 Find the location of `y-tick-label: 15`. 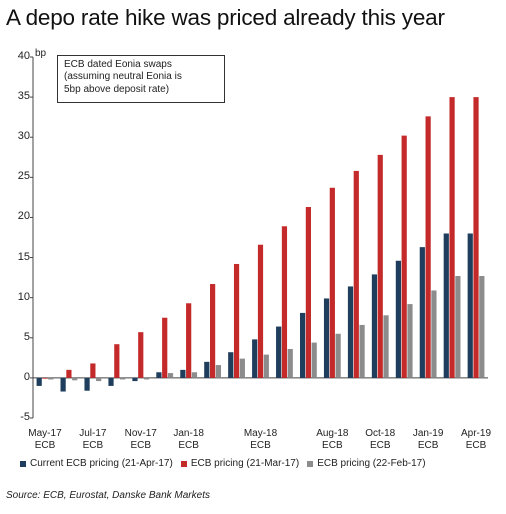

y-tick-label: 15 is located at coordinates (23, 256).